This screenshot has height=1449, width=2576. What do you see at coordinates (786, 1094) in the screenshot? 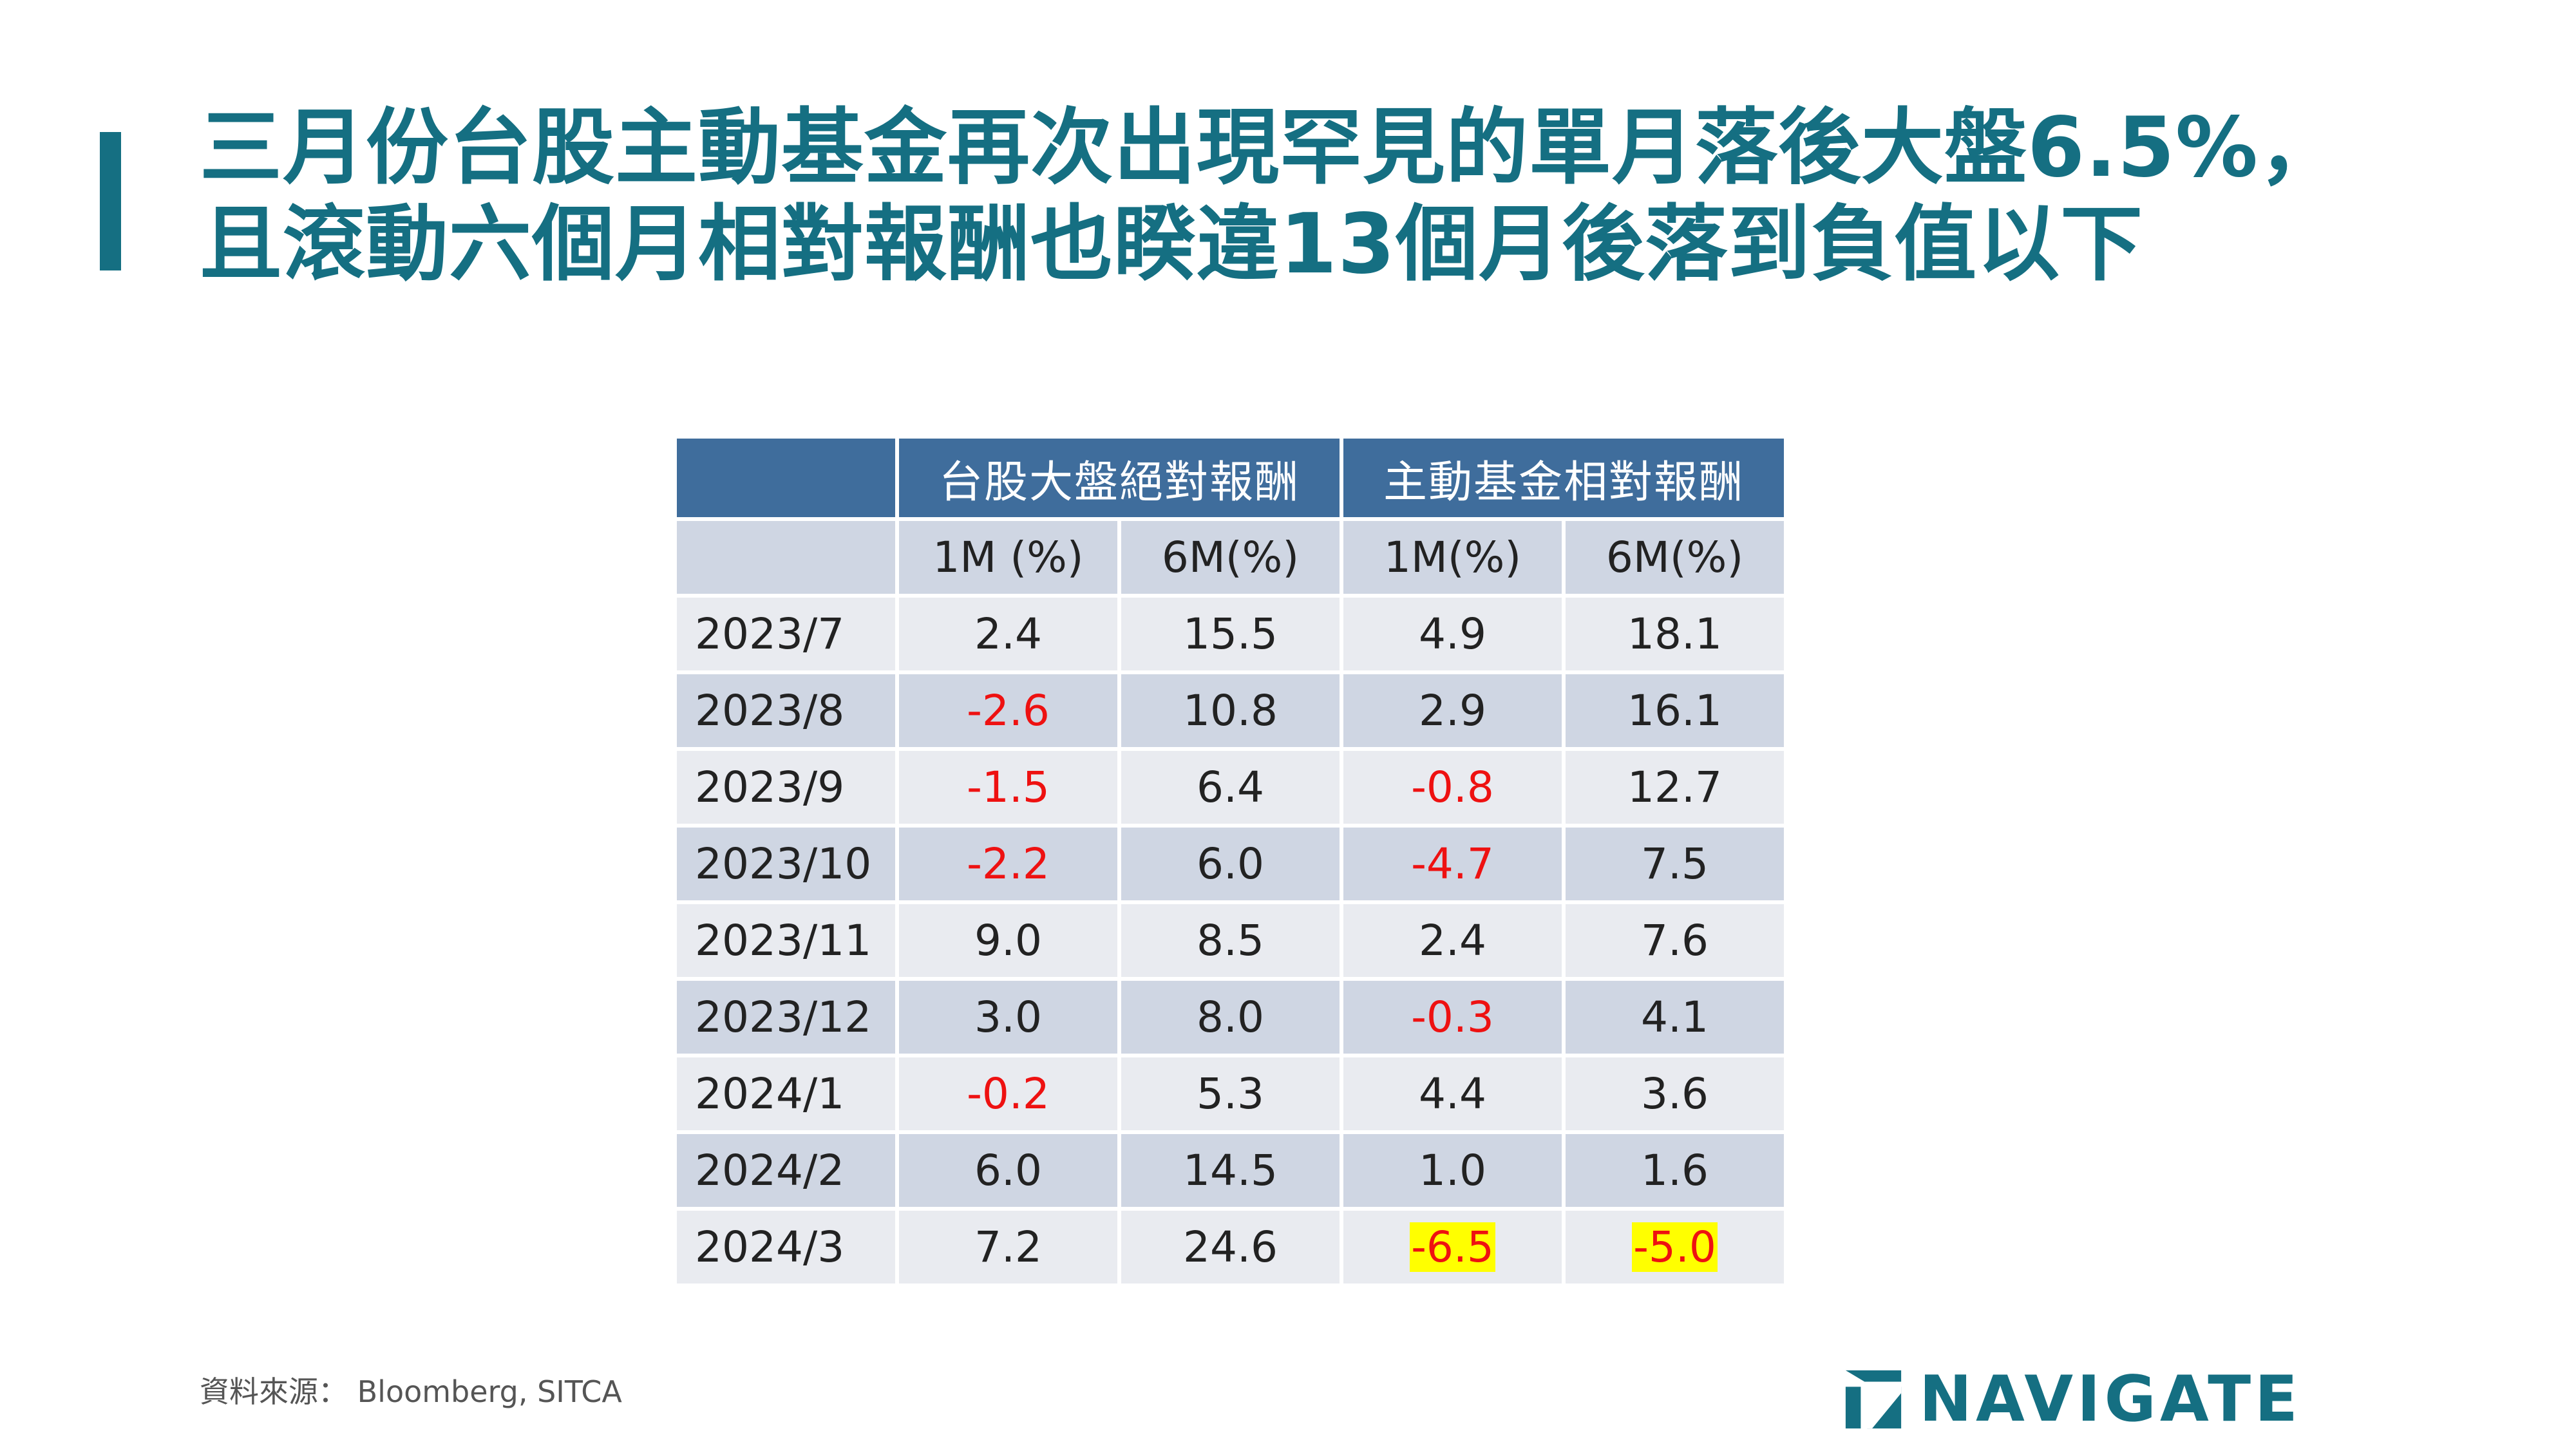
I see `row-date: 2024/1` at bounding box center [786, 1094].